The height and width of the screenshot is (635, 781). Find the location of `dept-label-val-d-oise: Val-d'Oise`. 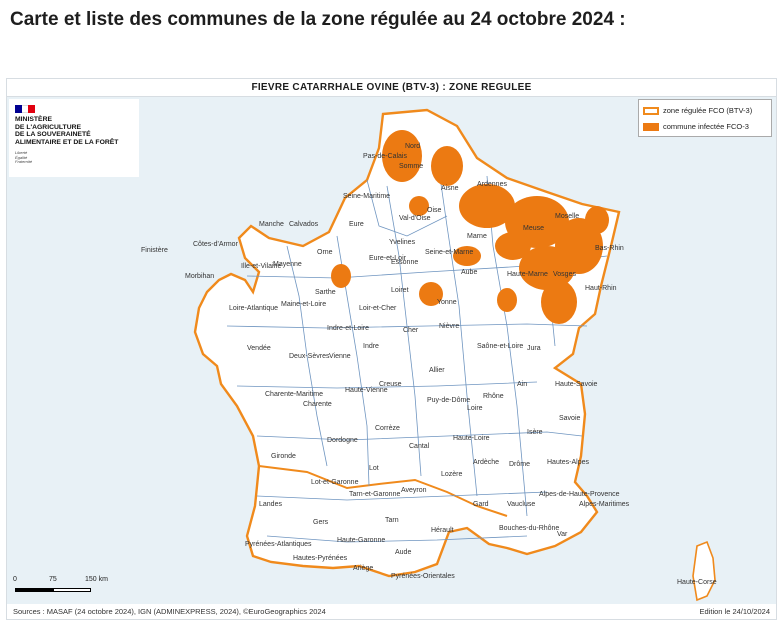

dept-label-val-d-oise: Val-d'Oise is located at coordinates (415, 218).